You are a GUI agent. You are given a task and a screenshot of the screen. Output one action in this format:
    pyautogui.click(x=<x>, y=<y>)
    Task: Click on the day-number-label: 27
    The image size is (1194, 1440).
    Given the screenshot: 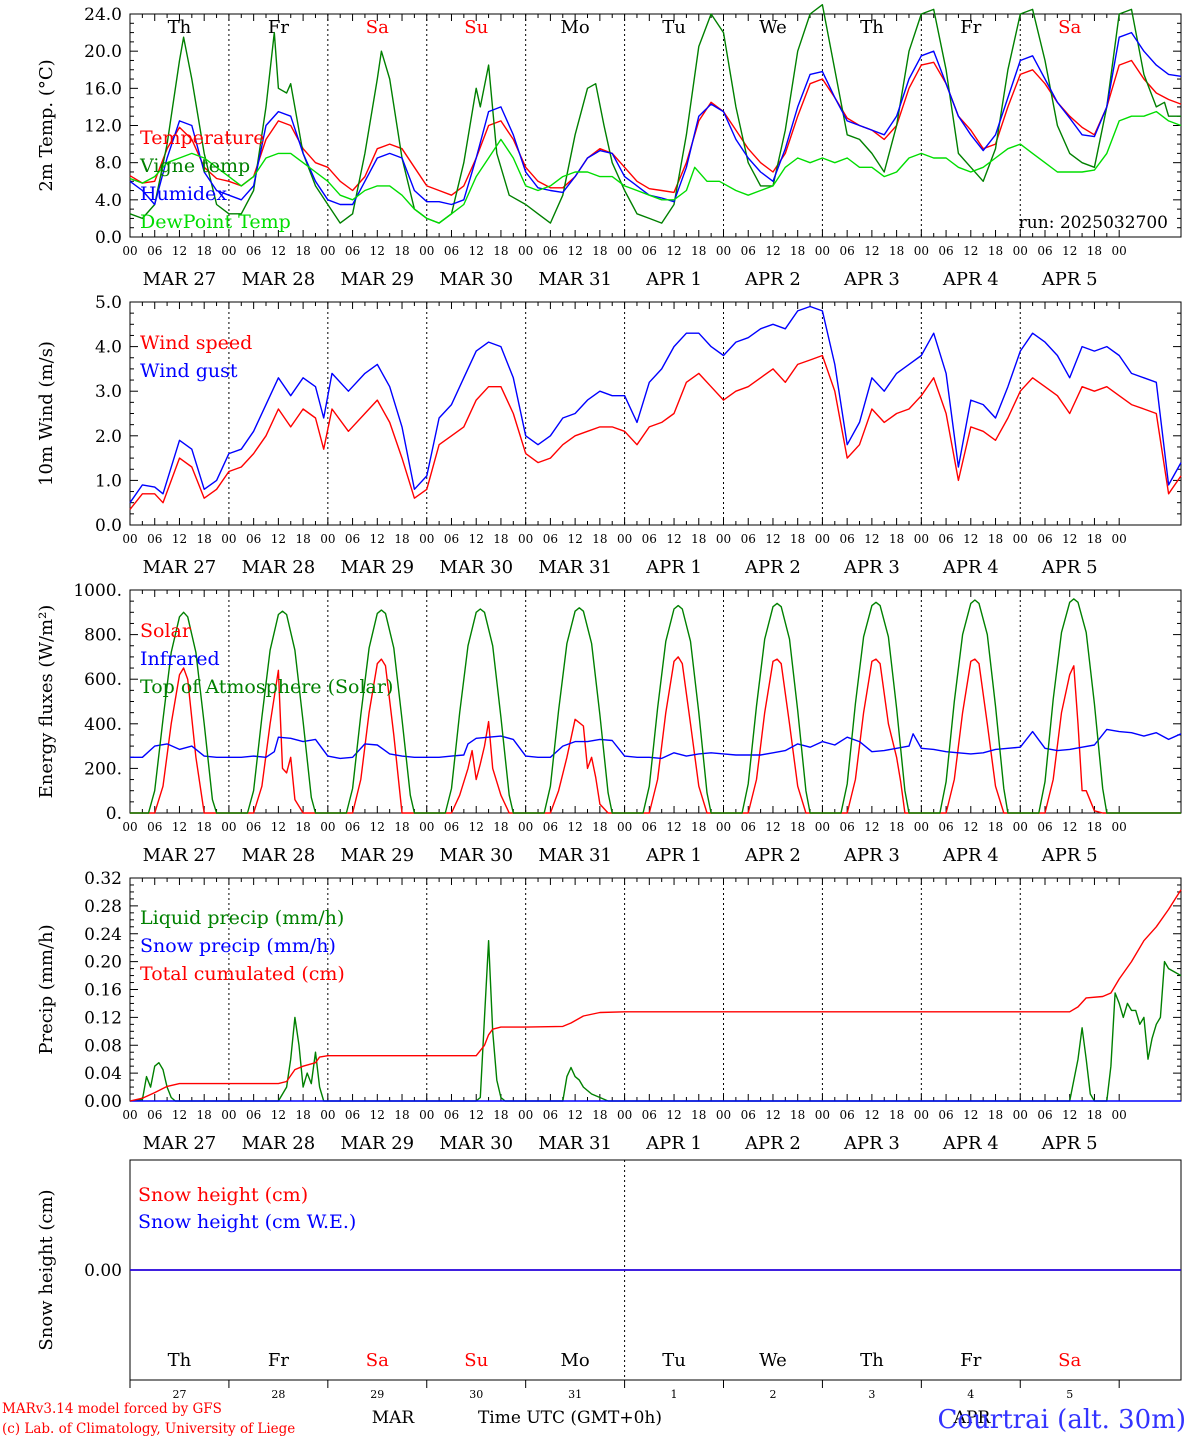 What is the action you would take?
    pyautogui.click(x=179, y=1394)
    